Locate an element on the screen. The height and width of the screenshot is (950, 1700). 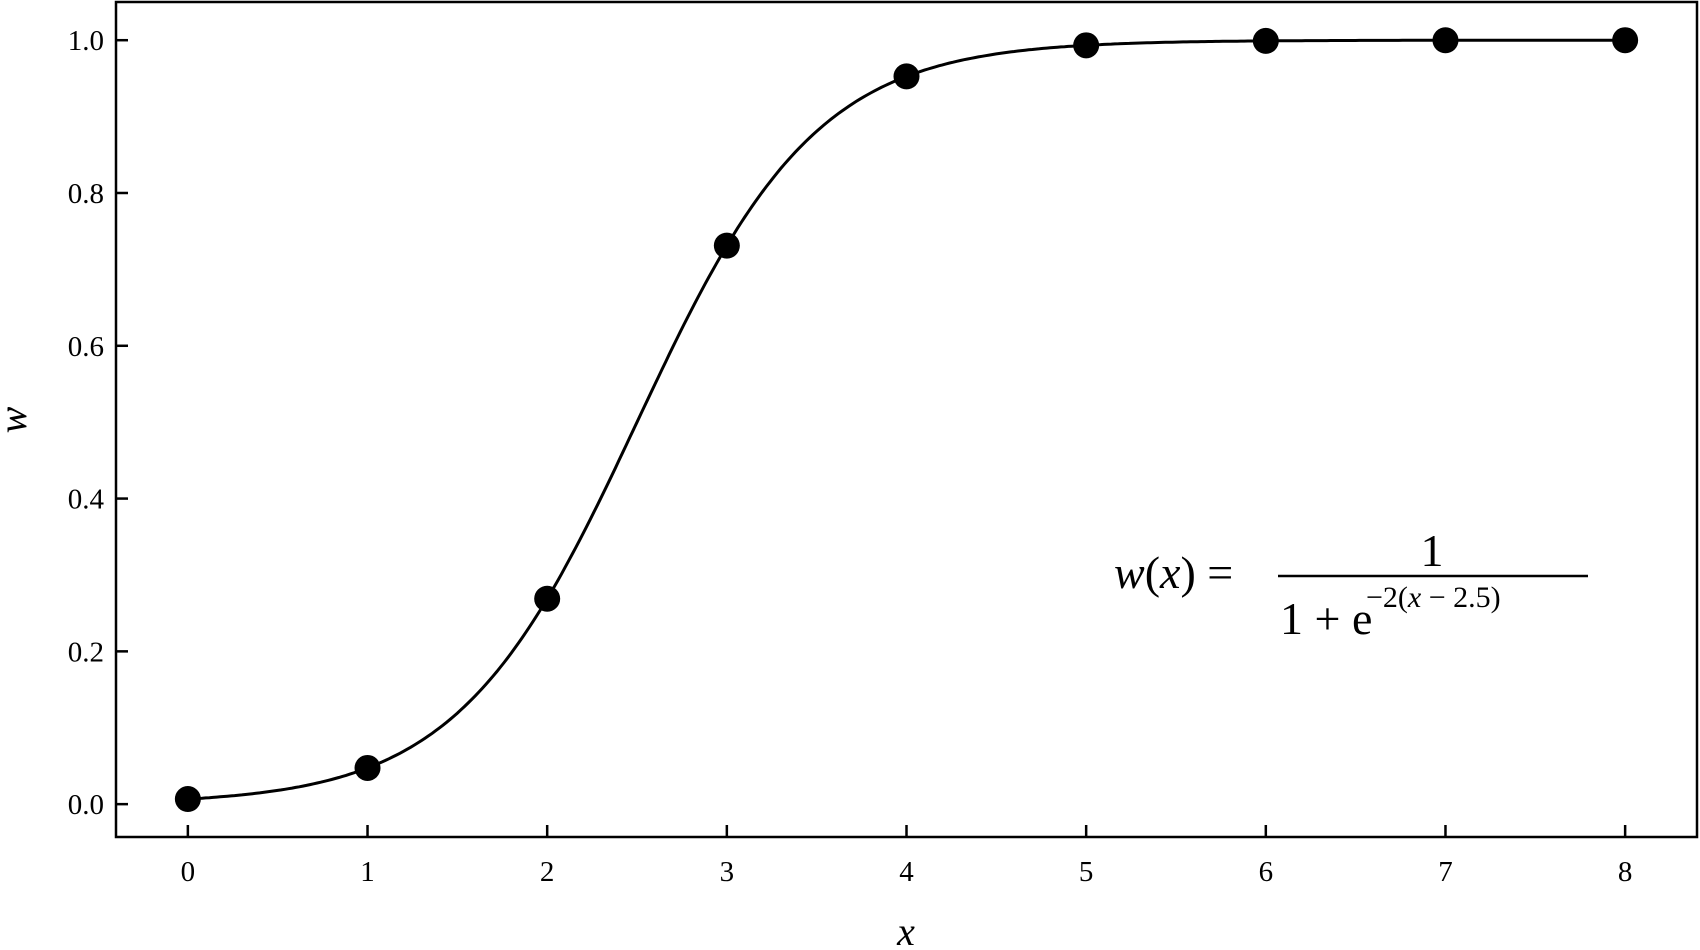
y-axis-label: w is located at coordinates (17, 419).